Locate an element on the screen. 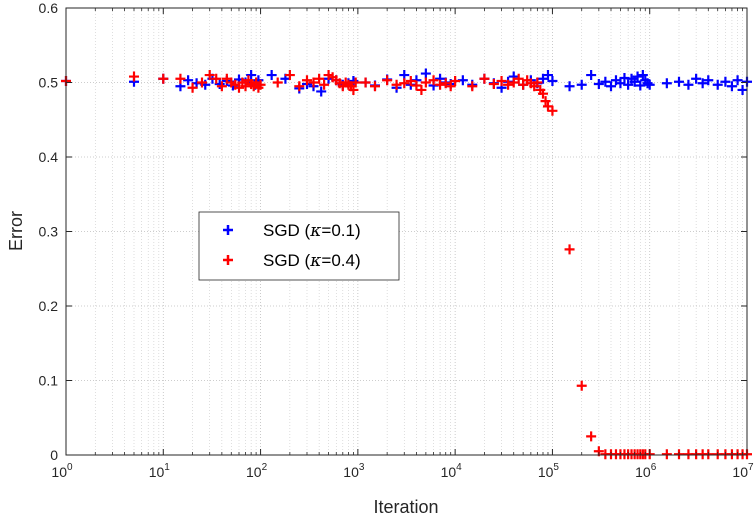 The height and width of the screenshot is (521, 755). x-tick-label-exponent: 2 is located at coordinates (265, 467).